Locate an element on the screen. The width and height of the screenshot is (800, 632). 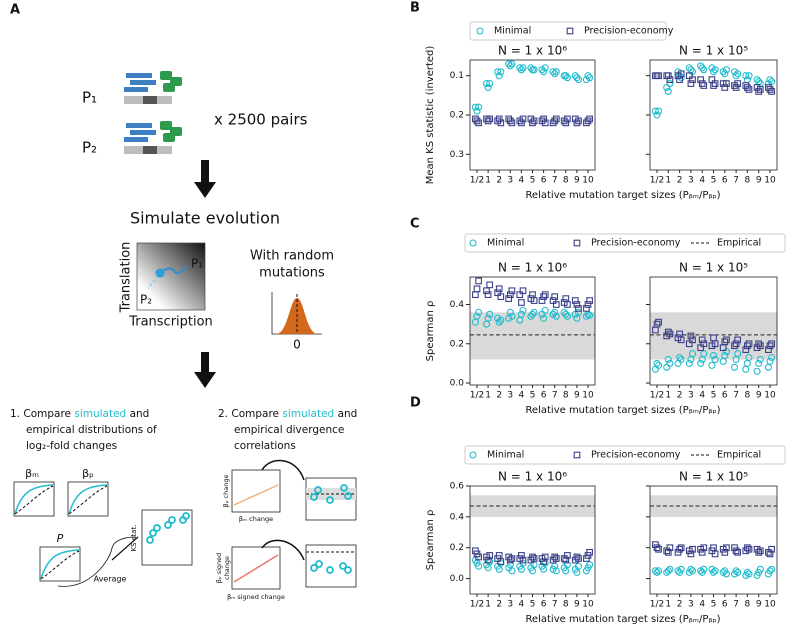
mini-label: Average is located at coordinates (110, 579).